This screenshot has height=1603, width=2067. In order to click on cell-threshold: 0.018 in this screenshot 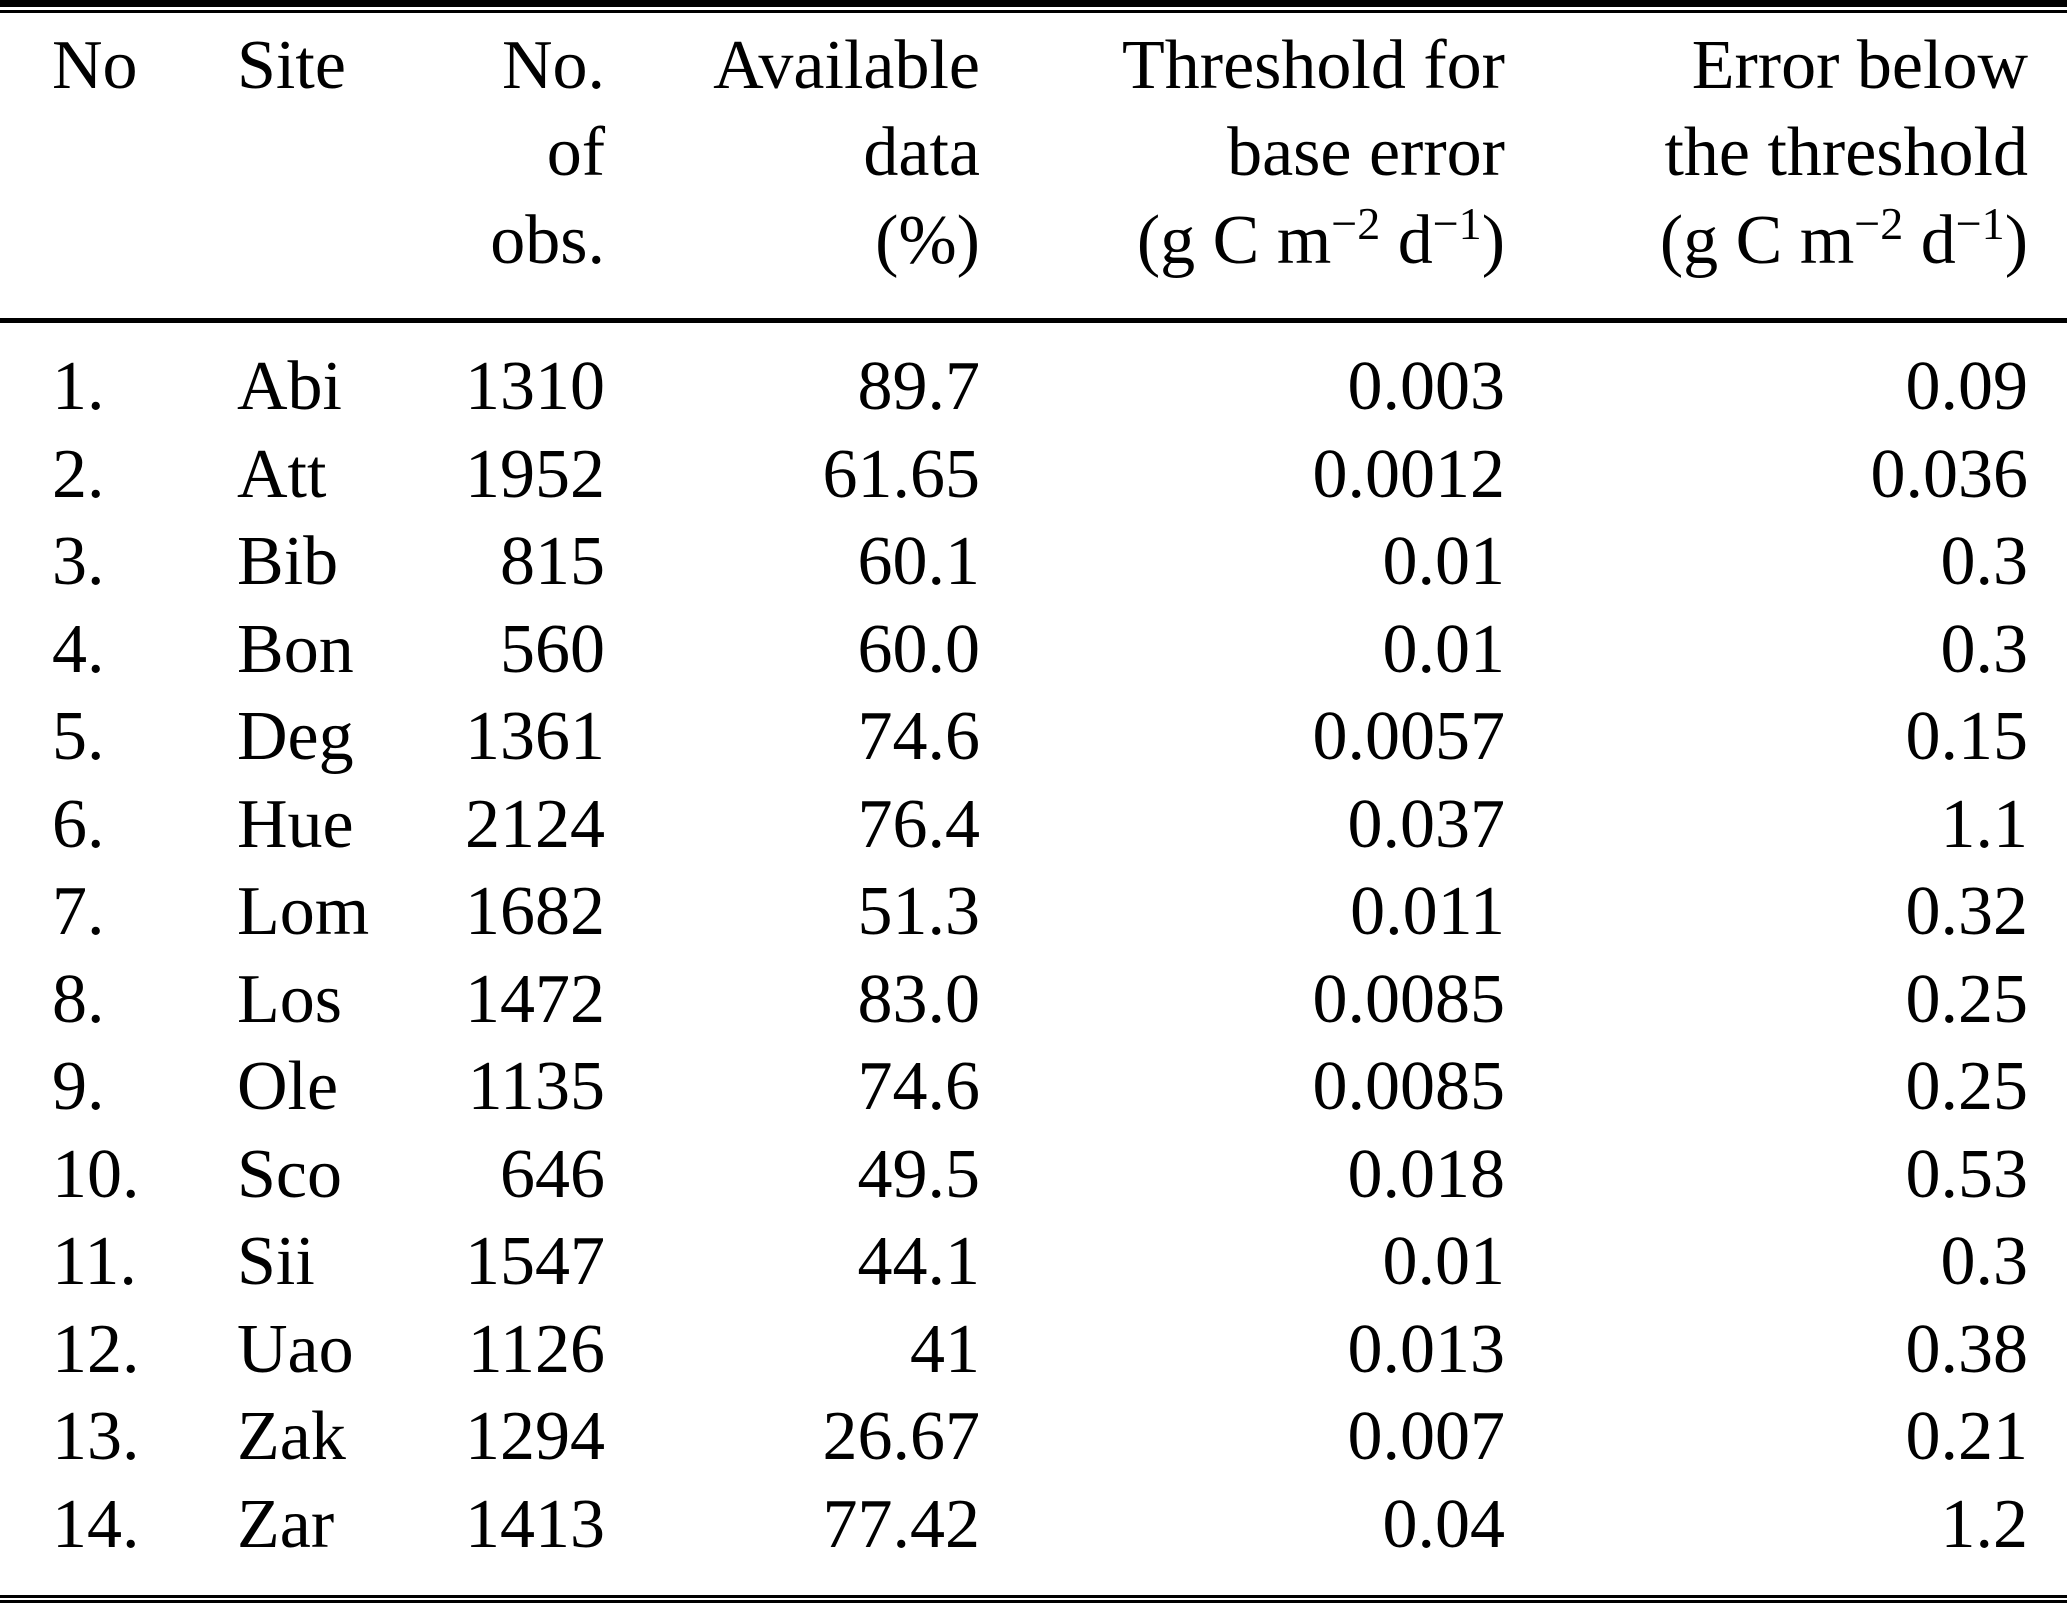, I will do `click(1426, 1174)`.